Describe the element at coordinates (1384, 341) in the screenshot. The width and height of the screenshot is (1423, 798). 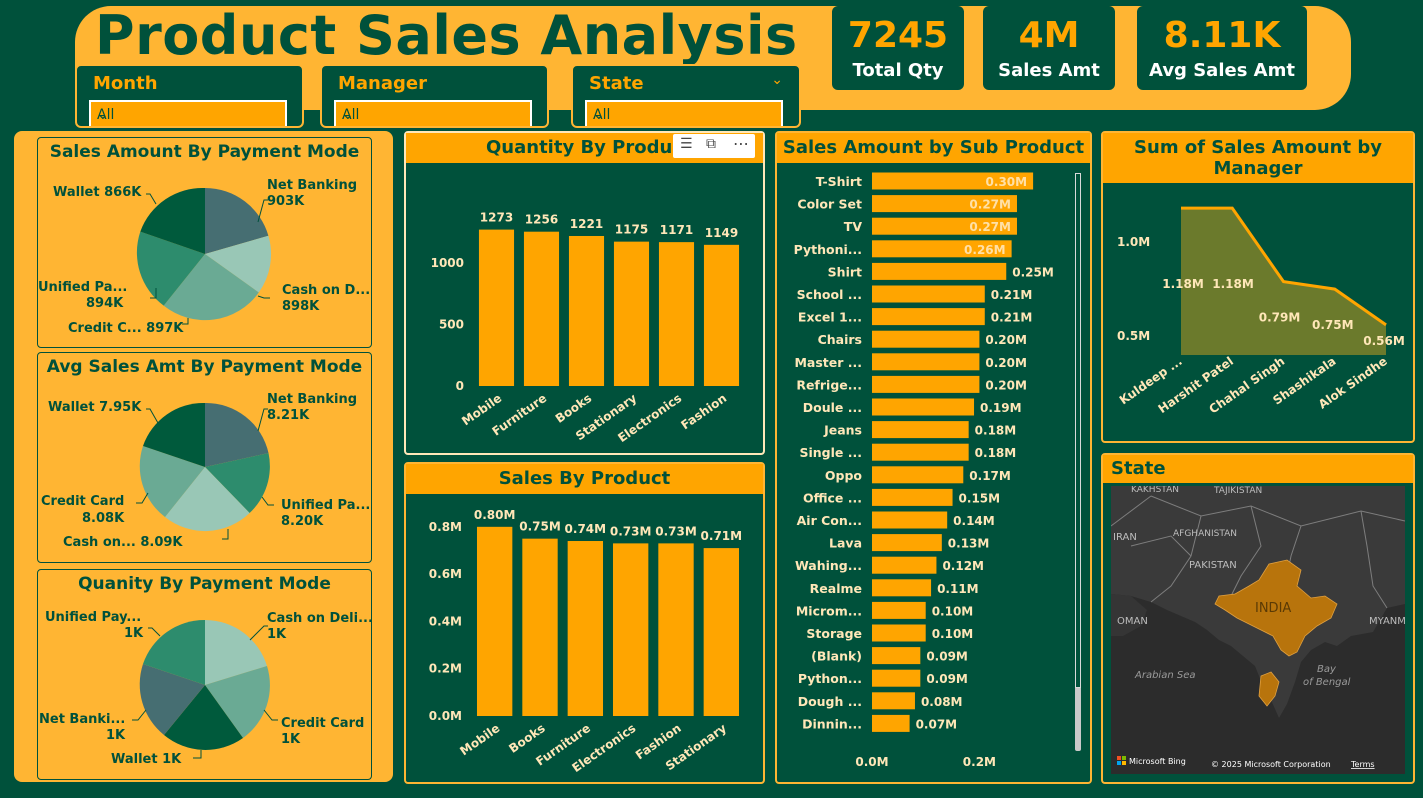
I see `data-label: 0.56M` at that location.